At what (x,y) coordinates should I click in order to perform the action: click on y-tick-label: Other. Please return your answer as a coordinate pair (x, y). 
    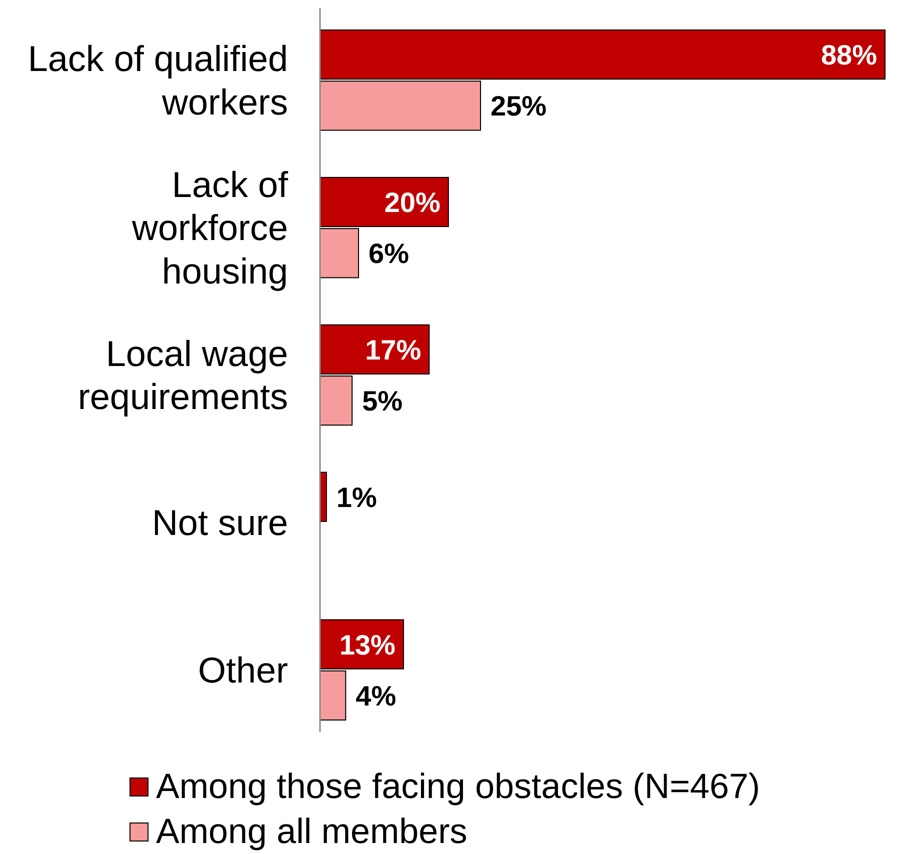
    Looking at the image, I should click on (243, 669).